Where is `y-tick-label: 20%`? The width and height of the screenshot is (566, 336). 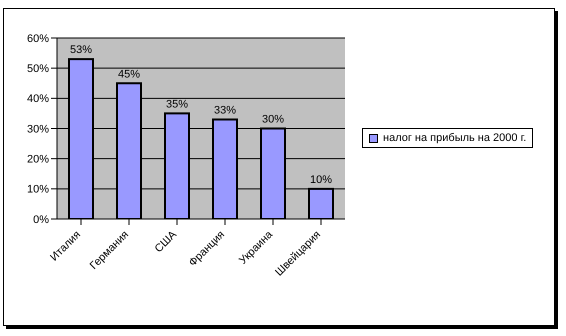
y-tick-label: 20% is located at coordinates (38, 160).